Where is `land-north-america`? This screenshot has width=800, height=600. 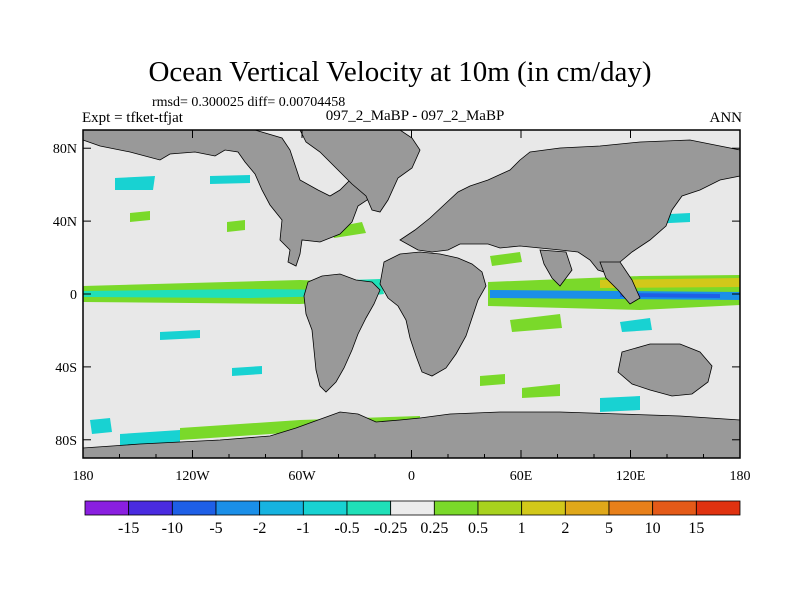
land-north-america is located at coordinates (234, 198).